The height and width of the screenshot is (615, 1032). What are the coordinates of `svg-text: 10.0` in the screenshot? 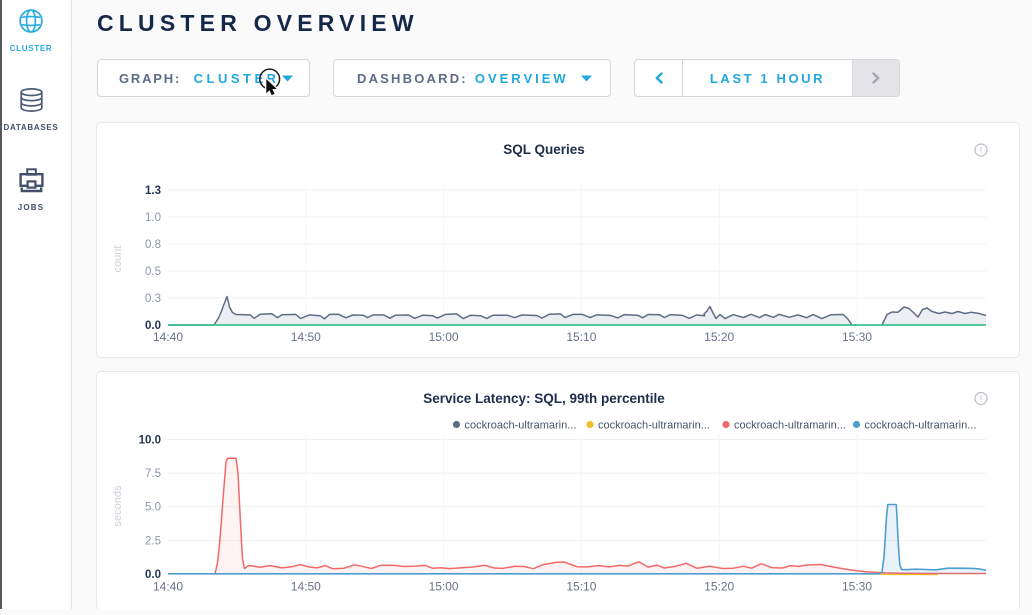 It's located at (150, 440).